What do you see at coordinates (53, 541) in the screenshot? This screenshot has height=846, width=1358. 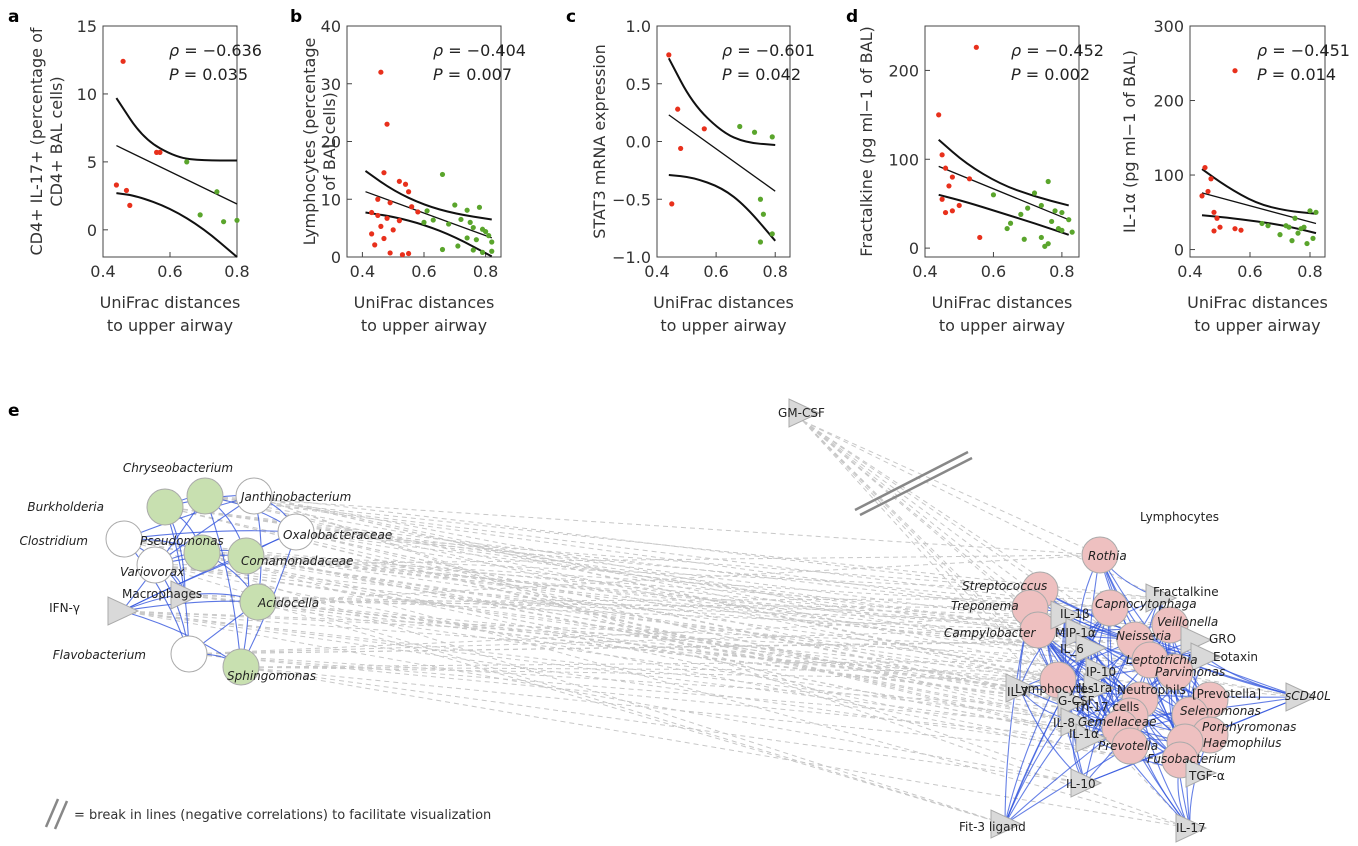 I see `left-node-label: Clostridium` at bounding box center [53, 541].